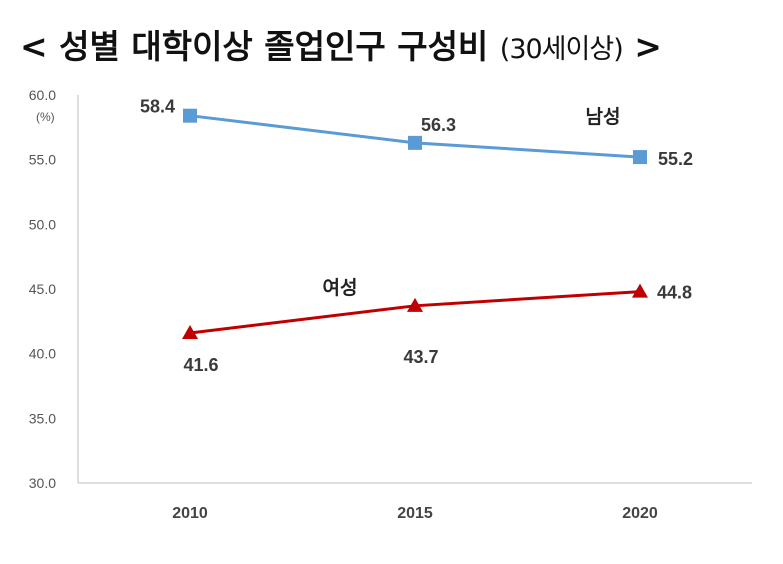  Describe the element at coordinates (438, 125) in the screenshot. I see `data-label: 56.3` at that location.